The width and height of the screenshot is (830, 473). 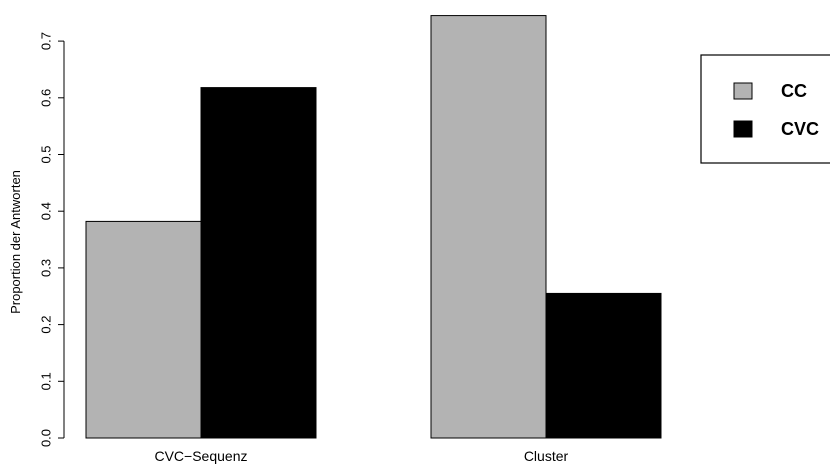 What do you see at coordinates (546, 456) in the screenshot?
I see `x-category-label: Cluster` at bounding box center [546, 456].